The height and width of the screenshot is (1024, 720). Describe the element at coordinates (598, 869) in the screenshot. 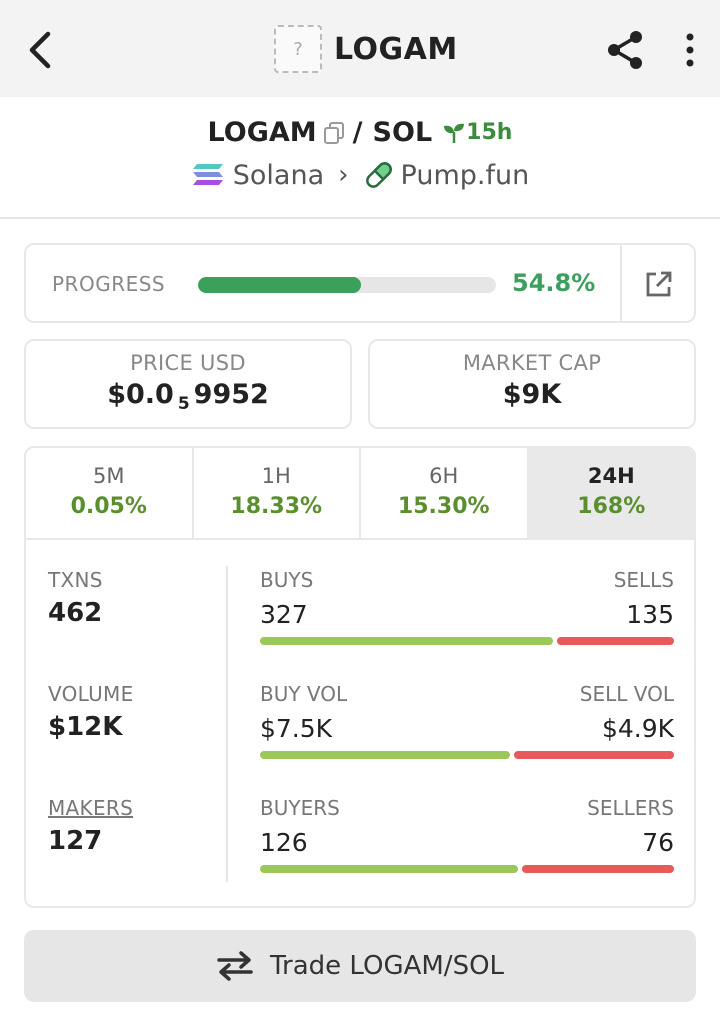

I see `sellers-bar` at that location.